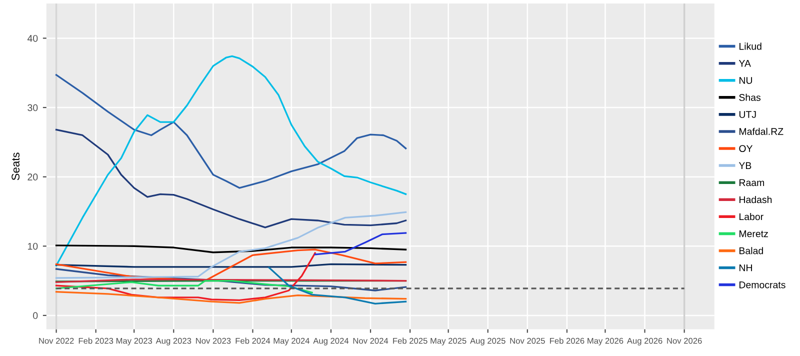 The image size is (800, 356). Describe the element at coordinates (746, 148) in the screenshot. I see `legend-label: OY` at that location.